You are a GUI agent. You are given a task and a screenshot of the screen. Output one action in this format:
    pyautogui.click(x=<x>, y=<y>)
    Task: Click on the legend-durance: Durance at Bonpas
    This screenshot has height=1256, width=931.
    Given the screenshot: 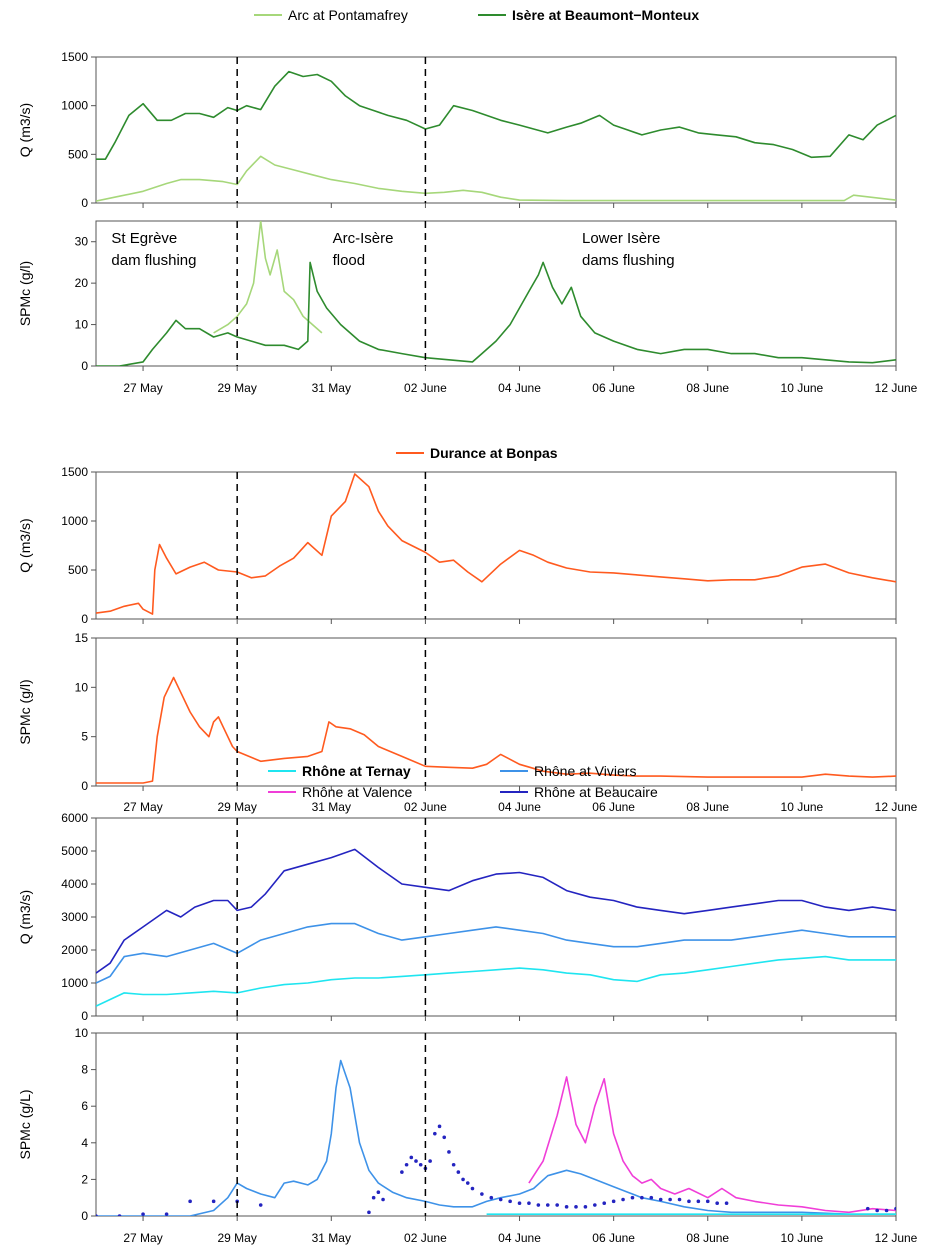 What is the action you would take?
    pyautogui.click(x=477, y=453)
    